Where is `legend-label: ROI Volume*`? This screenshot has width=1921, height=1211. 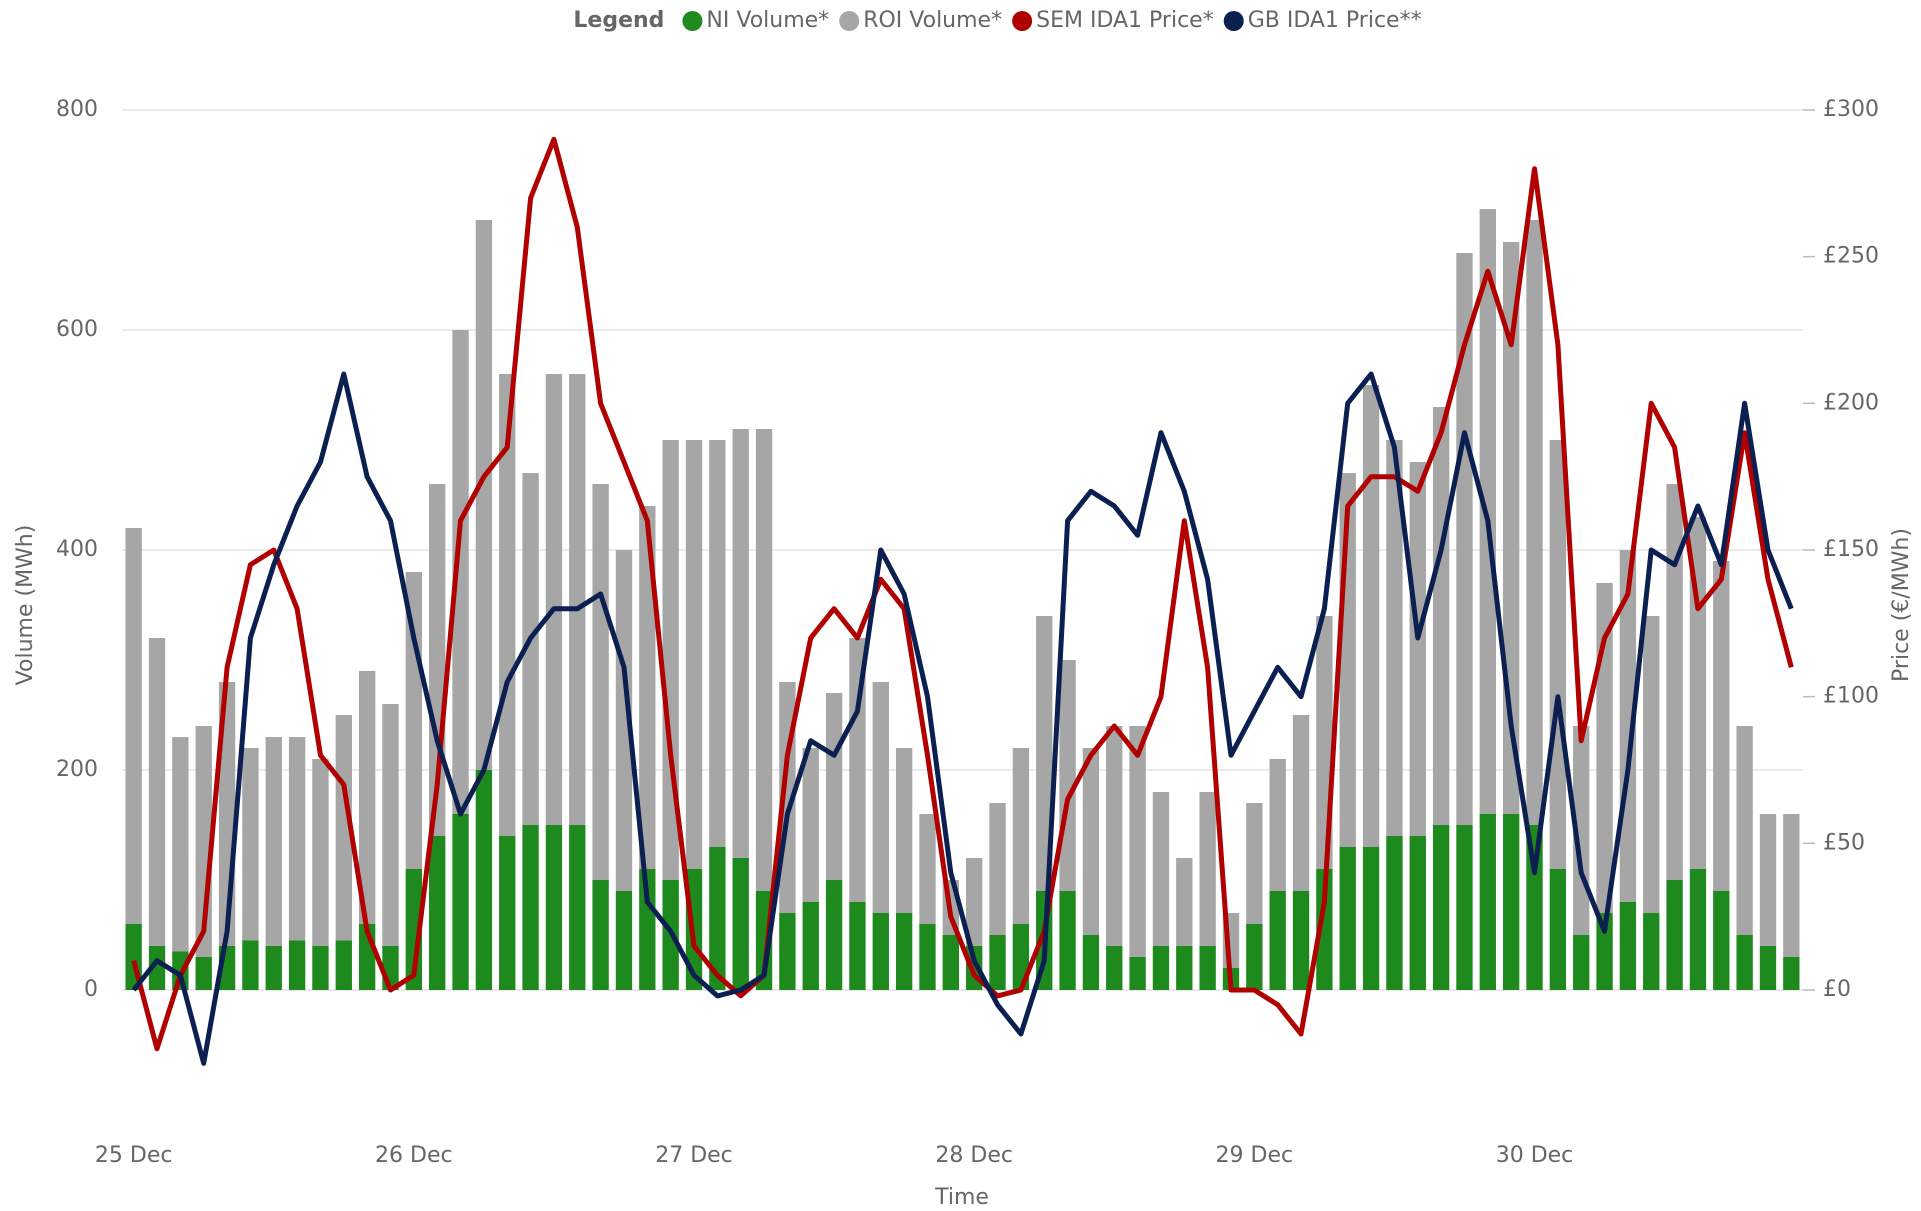 legend-label: ROI Volume* is located at coordinates (932, 20).